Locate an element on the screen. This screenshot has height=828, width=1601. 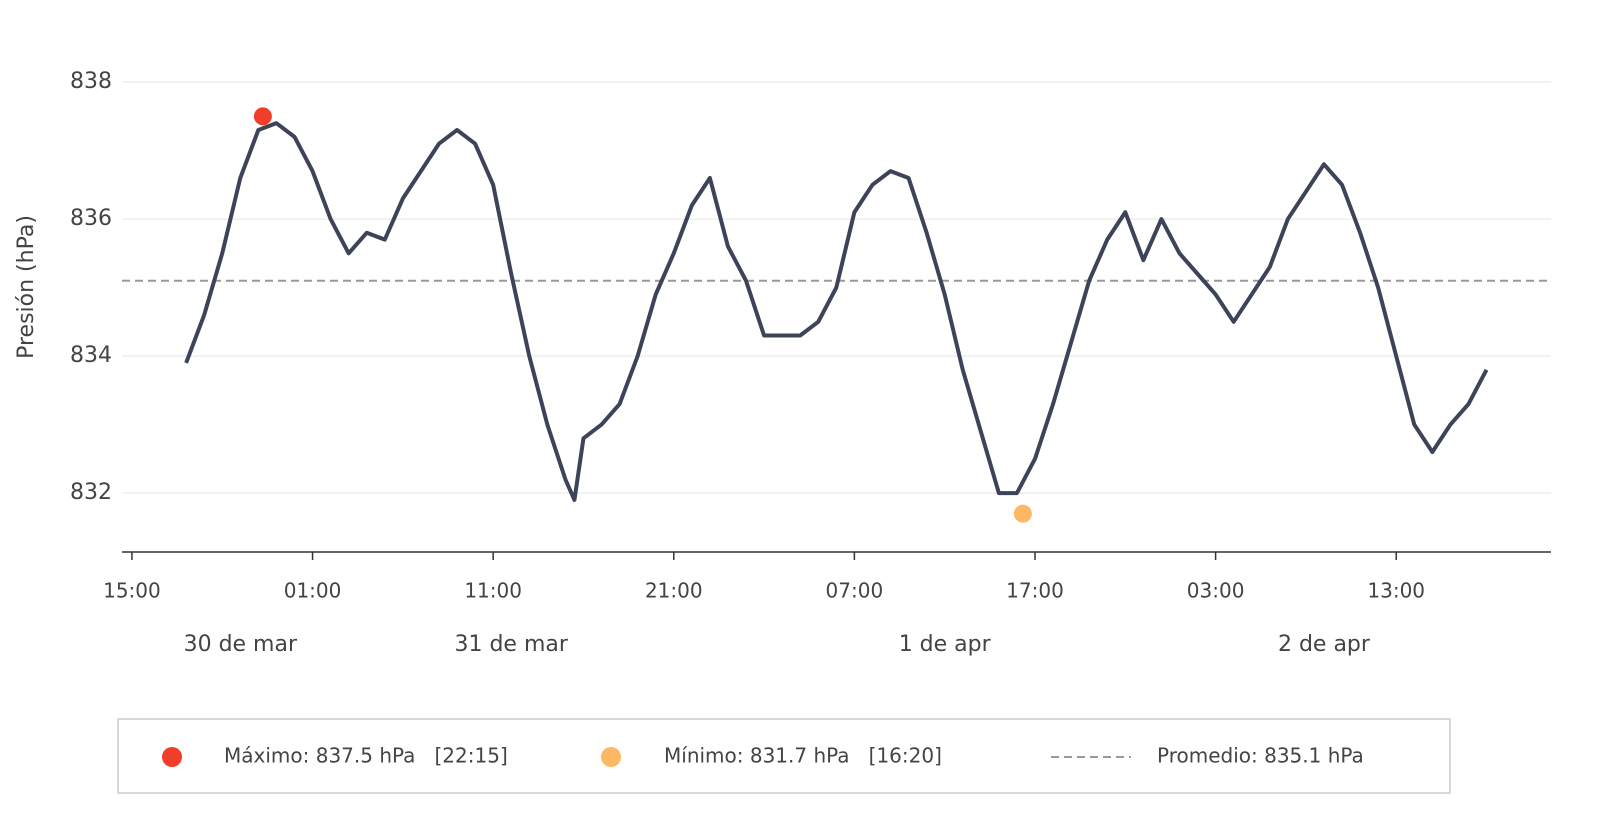
y-tick-label: 834 is located at coordinates (91, 355).